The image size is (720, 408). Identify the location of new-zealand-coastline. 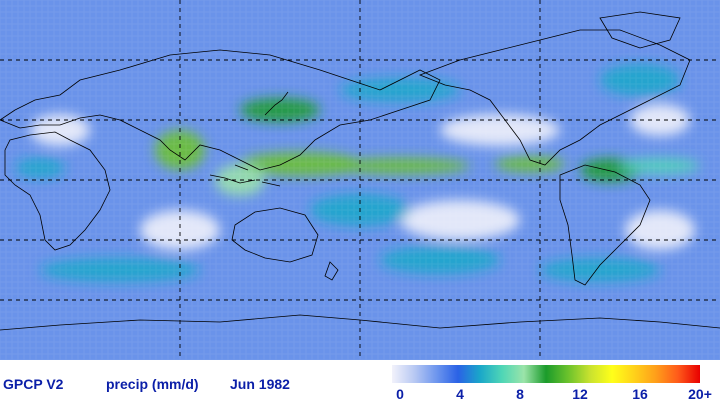
(331, 271).